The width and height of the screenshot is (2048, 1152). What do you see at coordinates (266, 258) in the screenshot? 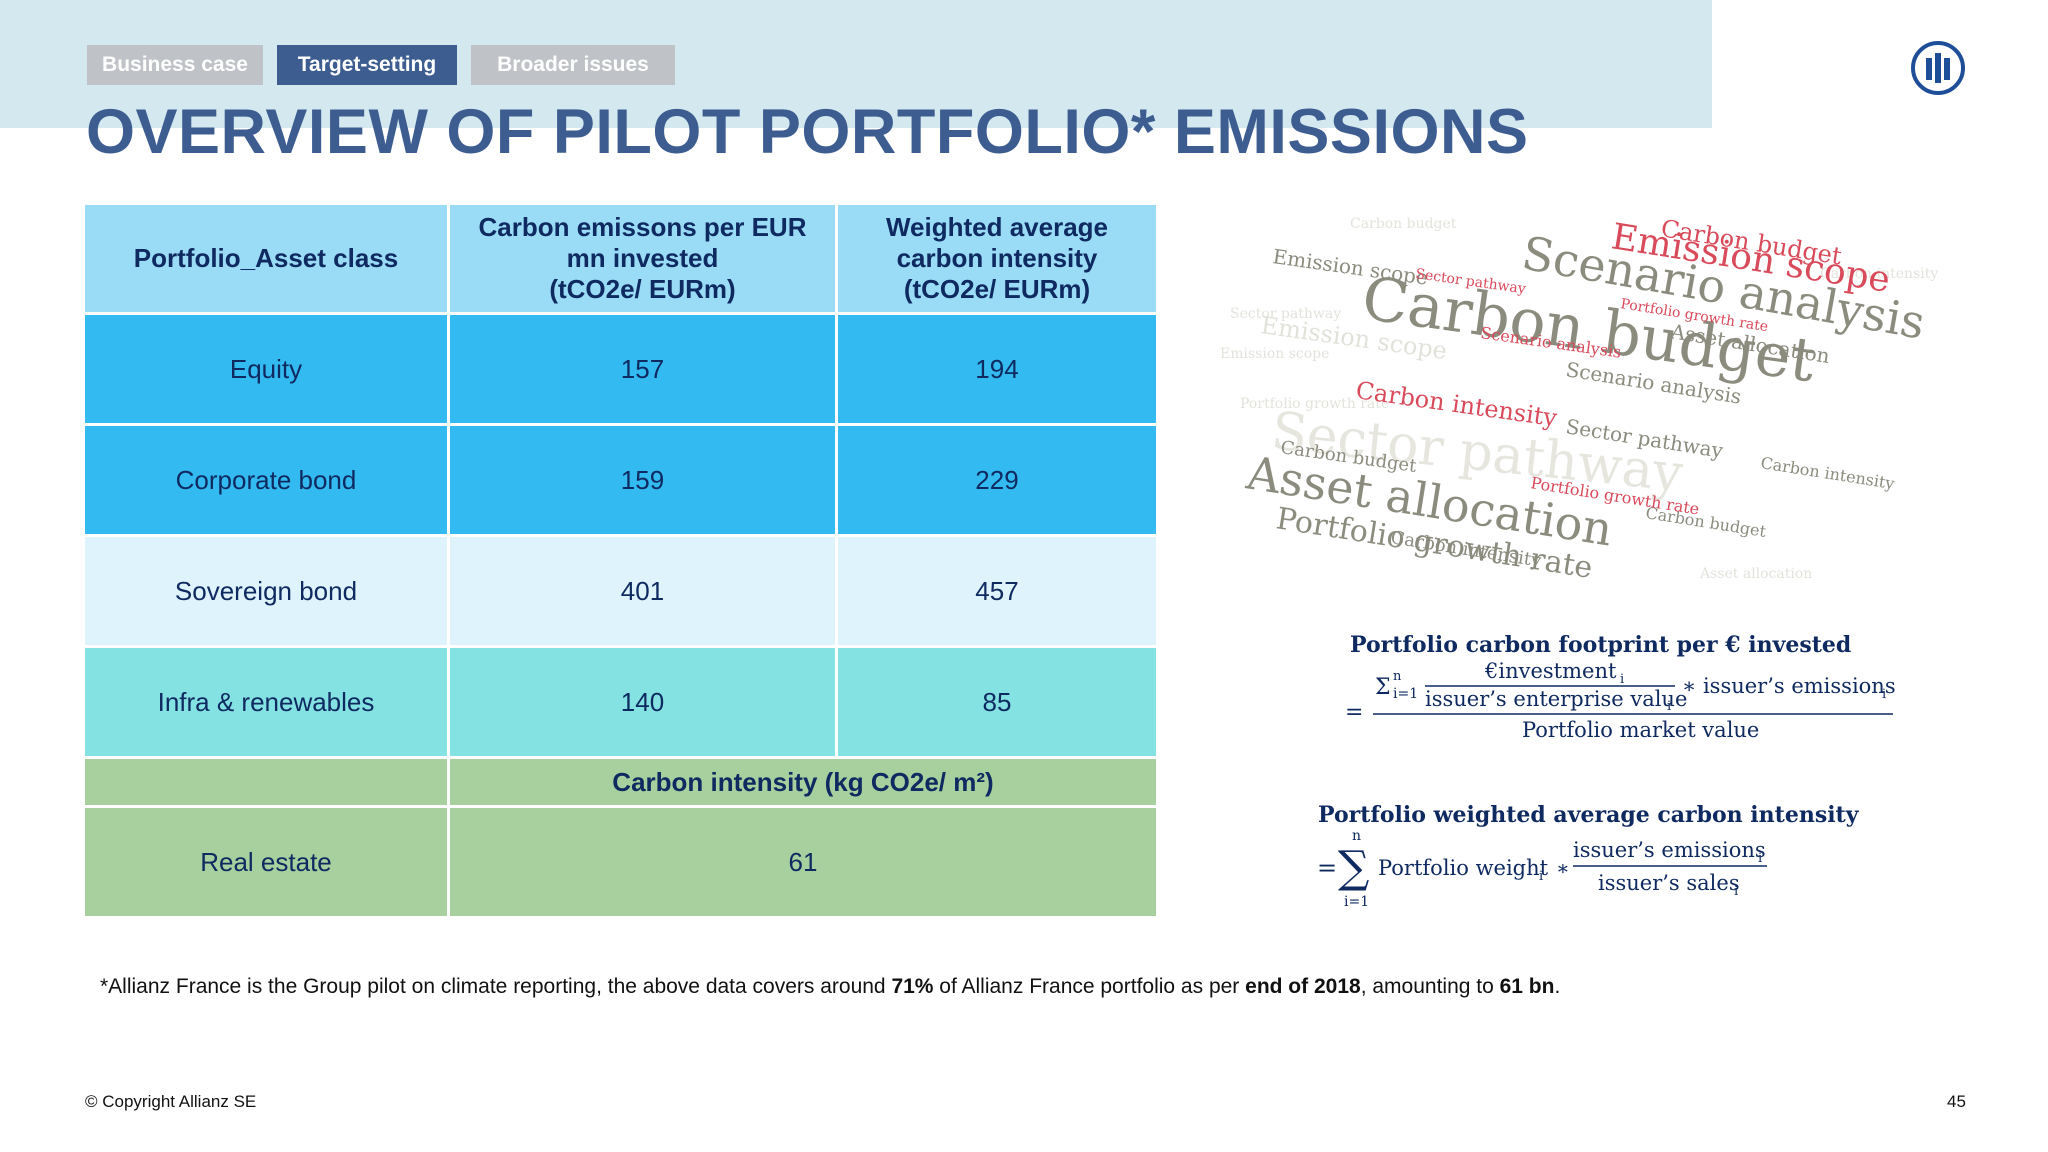
I see `header-asset-class: Portfolio_Asset class` at bounding box center [266, 258].